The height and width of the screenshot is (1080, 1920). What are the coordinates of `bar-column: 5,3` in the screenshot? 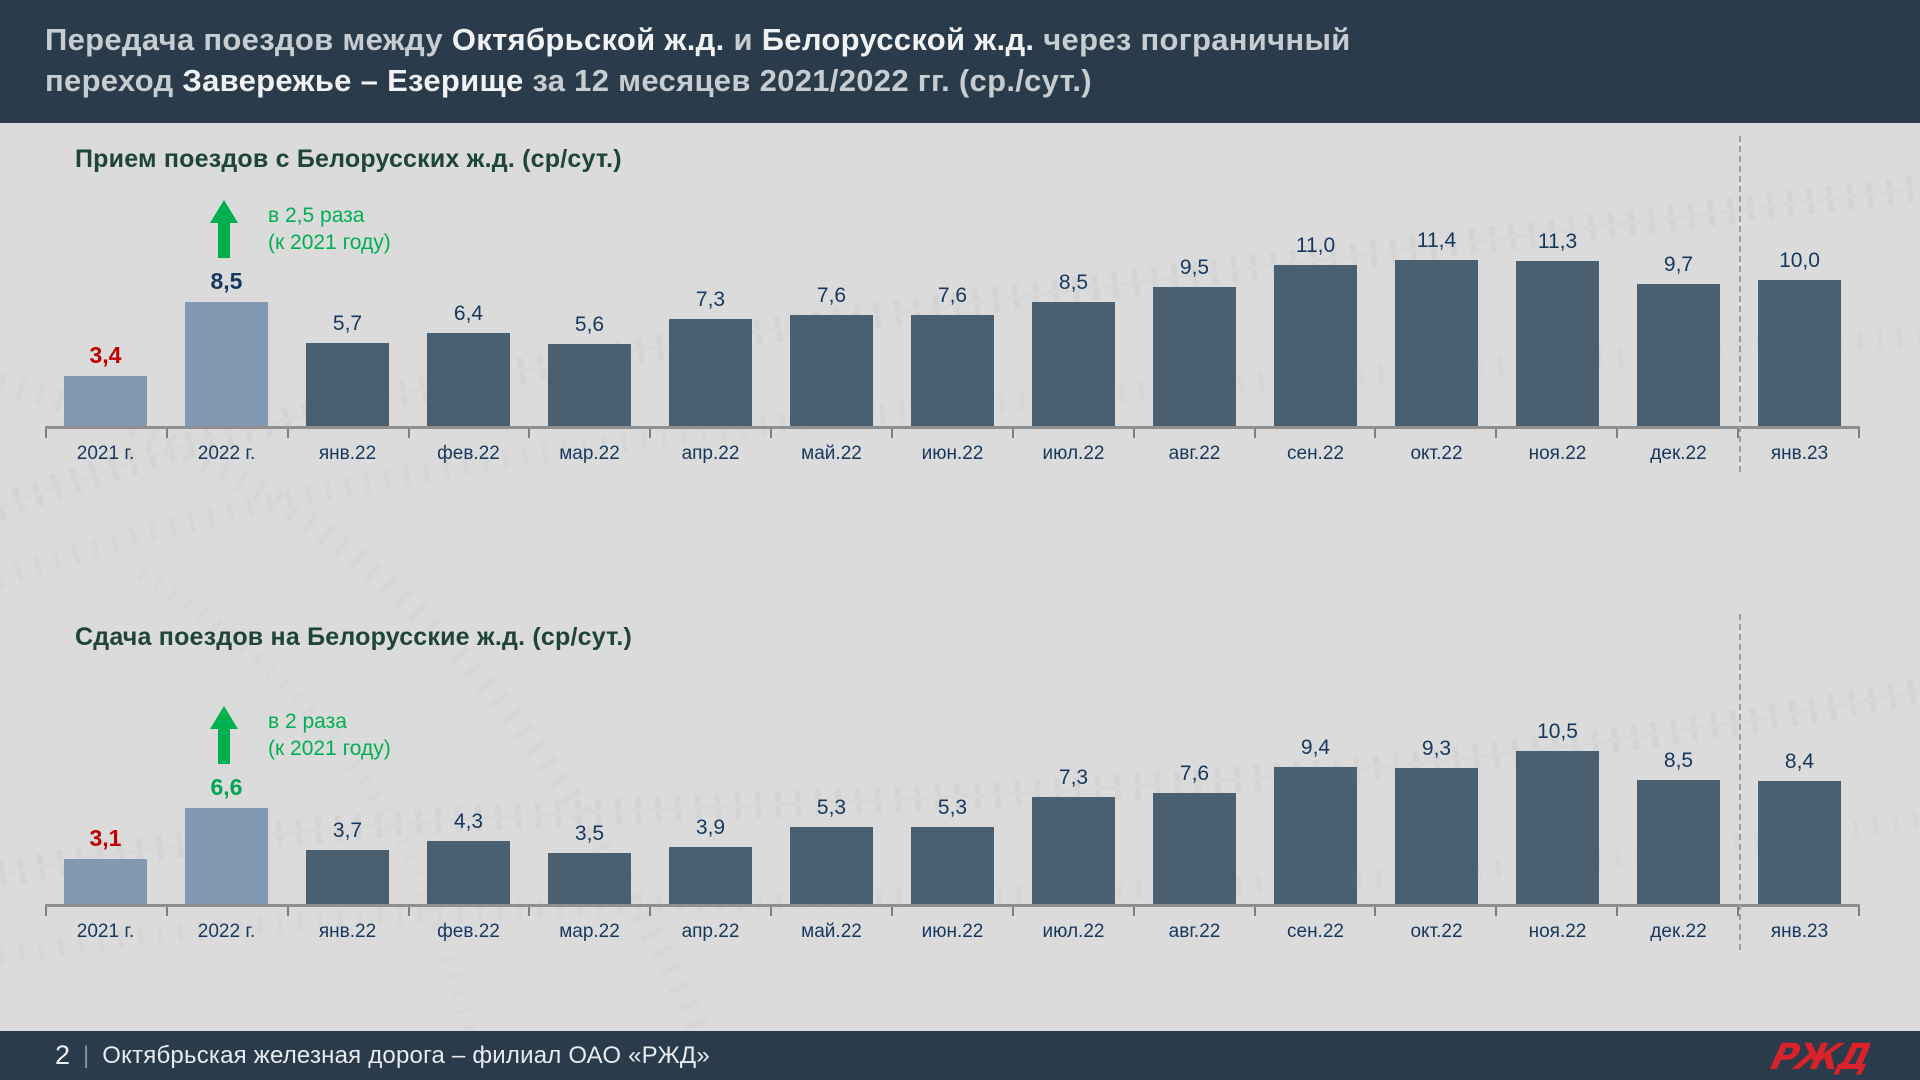 It's located at (831, 850).